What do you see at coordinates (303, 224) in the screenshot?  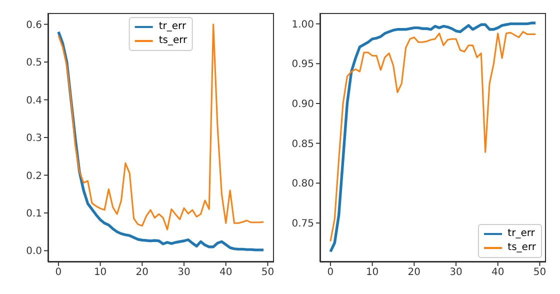 I see `y-tick-label: 0.75` at bounding box center [303, 224].